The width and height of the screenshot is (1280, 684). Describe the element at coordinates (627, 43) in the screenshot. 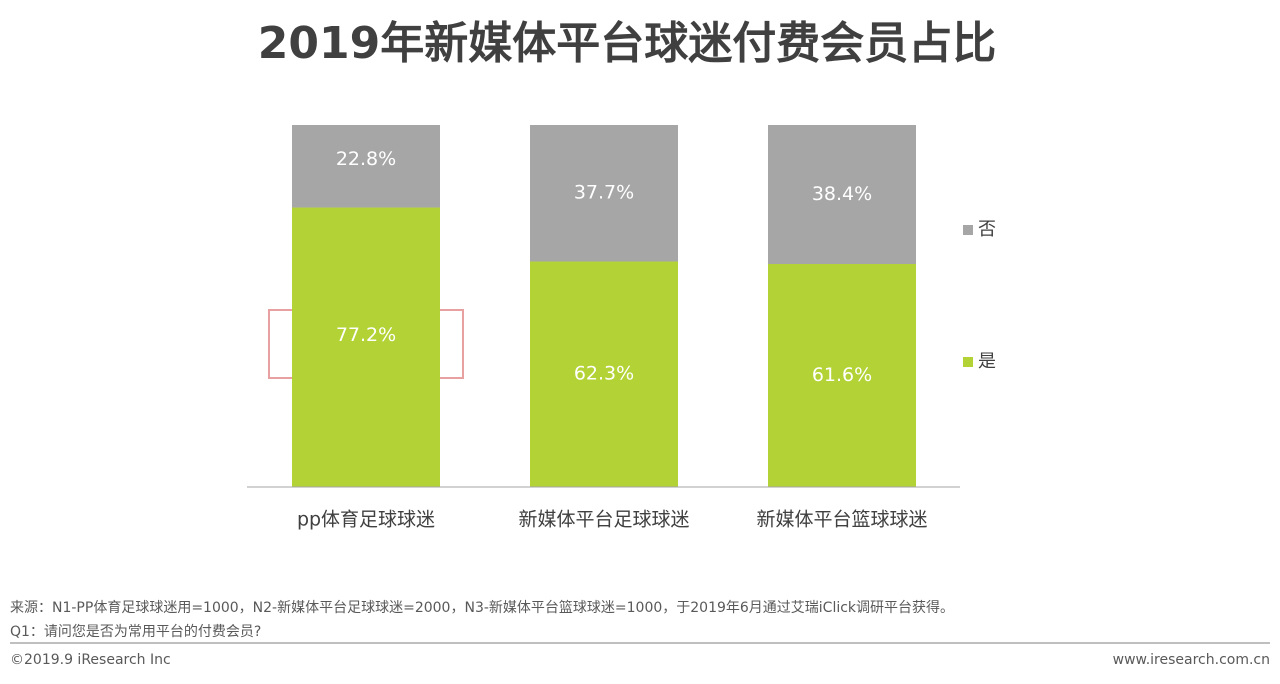

I see `chart-title: 2019年新媒体平台球迷付费会员占比` at that location.